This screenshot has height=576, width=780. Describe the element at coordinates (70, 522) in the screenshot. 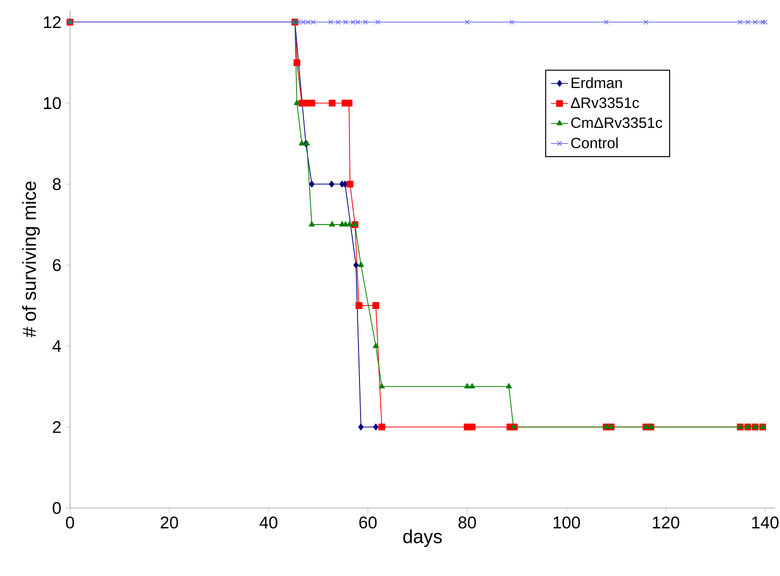

I see `x-tick-label: 0` at that location.